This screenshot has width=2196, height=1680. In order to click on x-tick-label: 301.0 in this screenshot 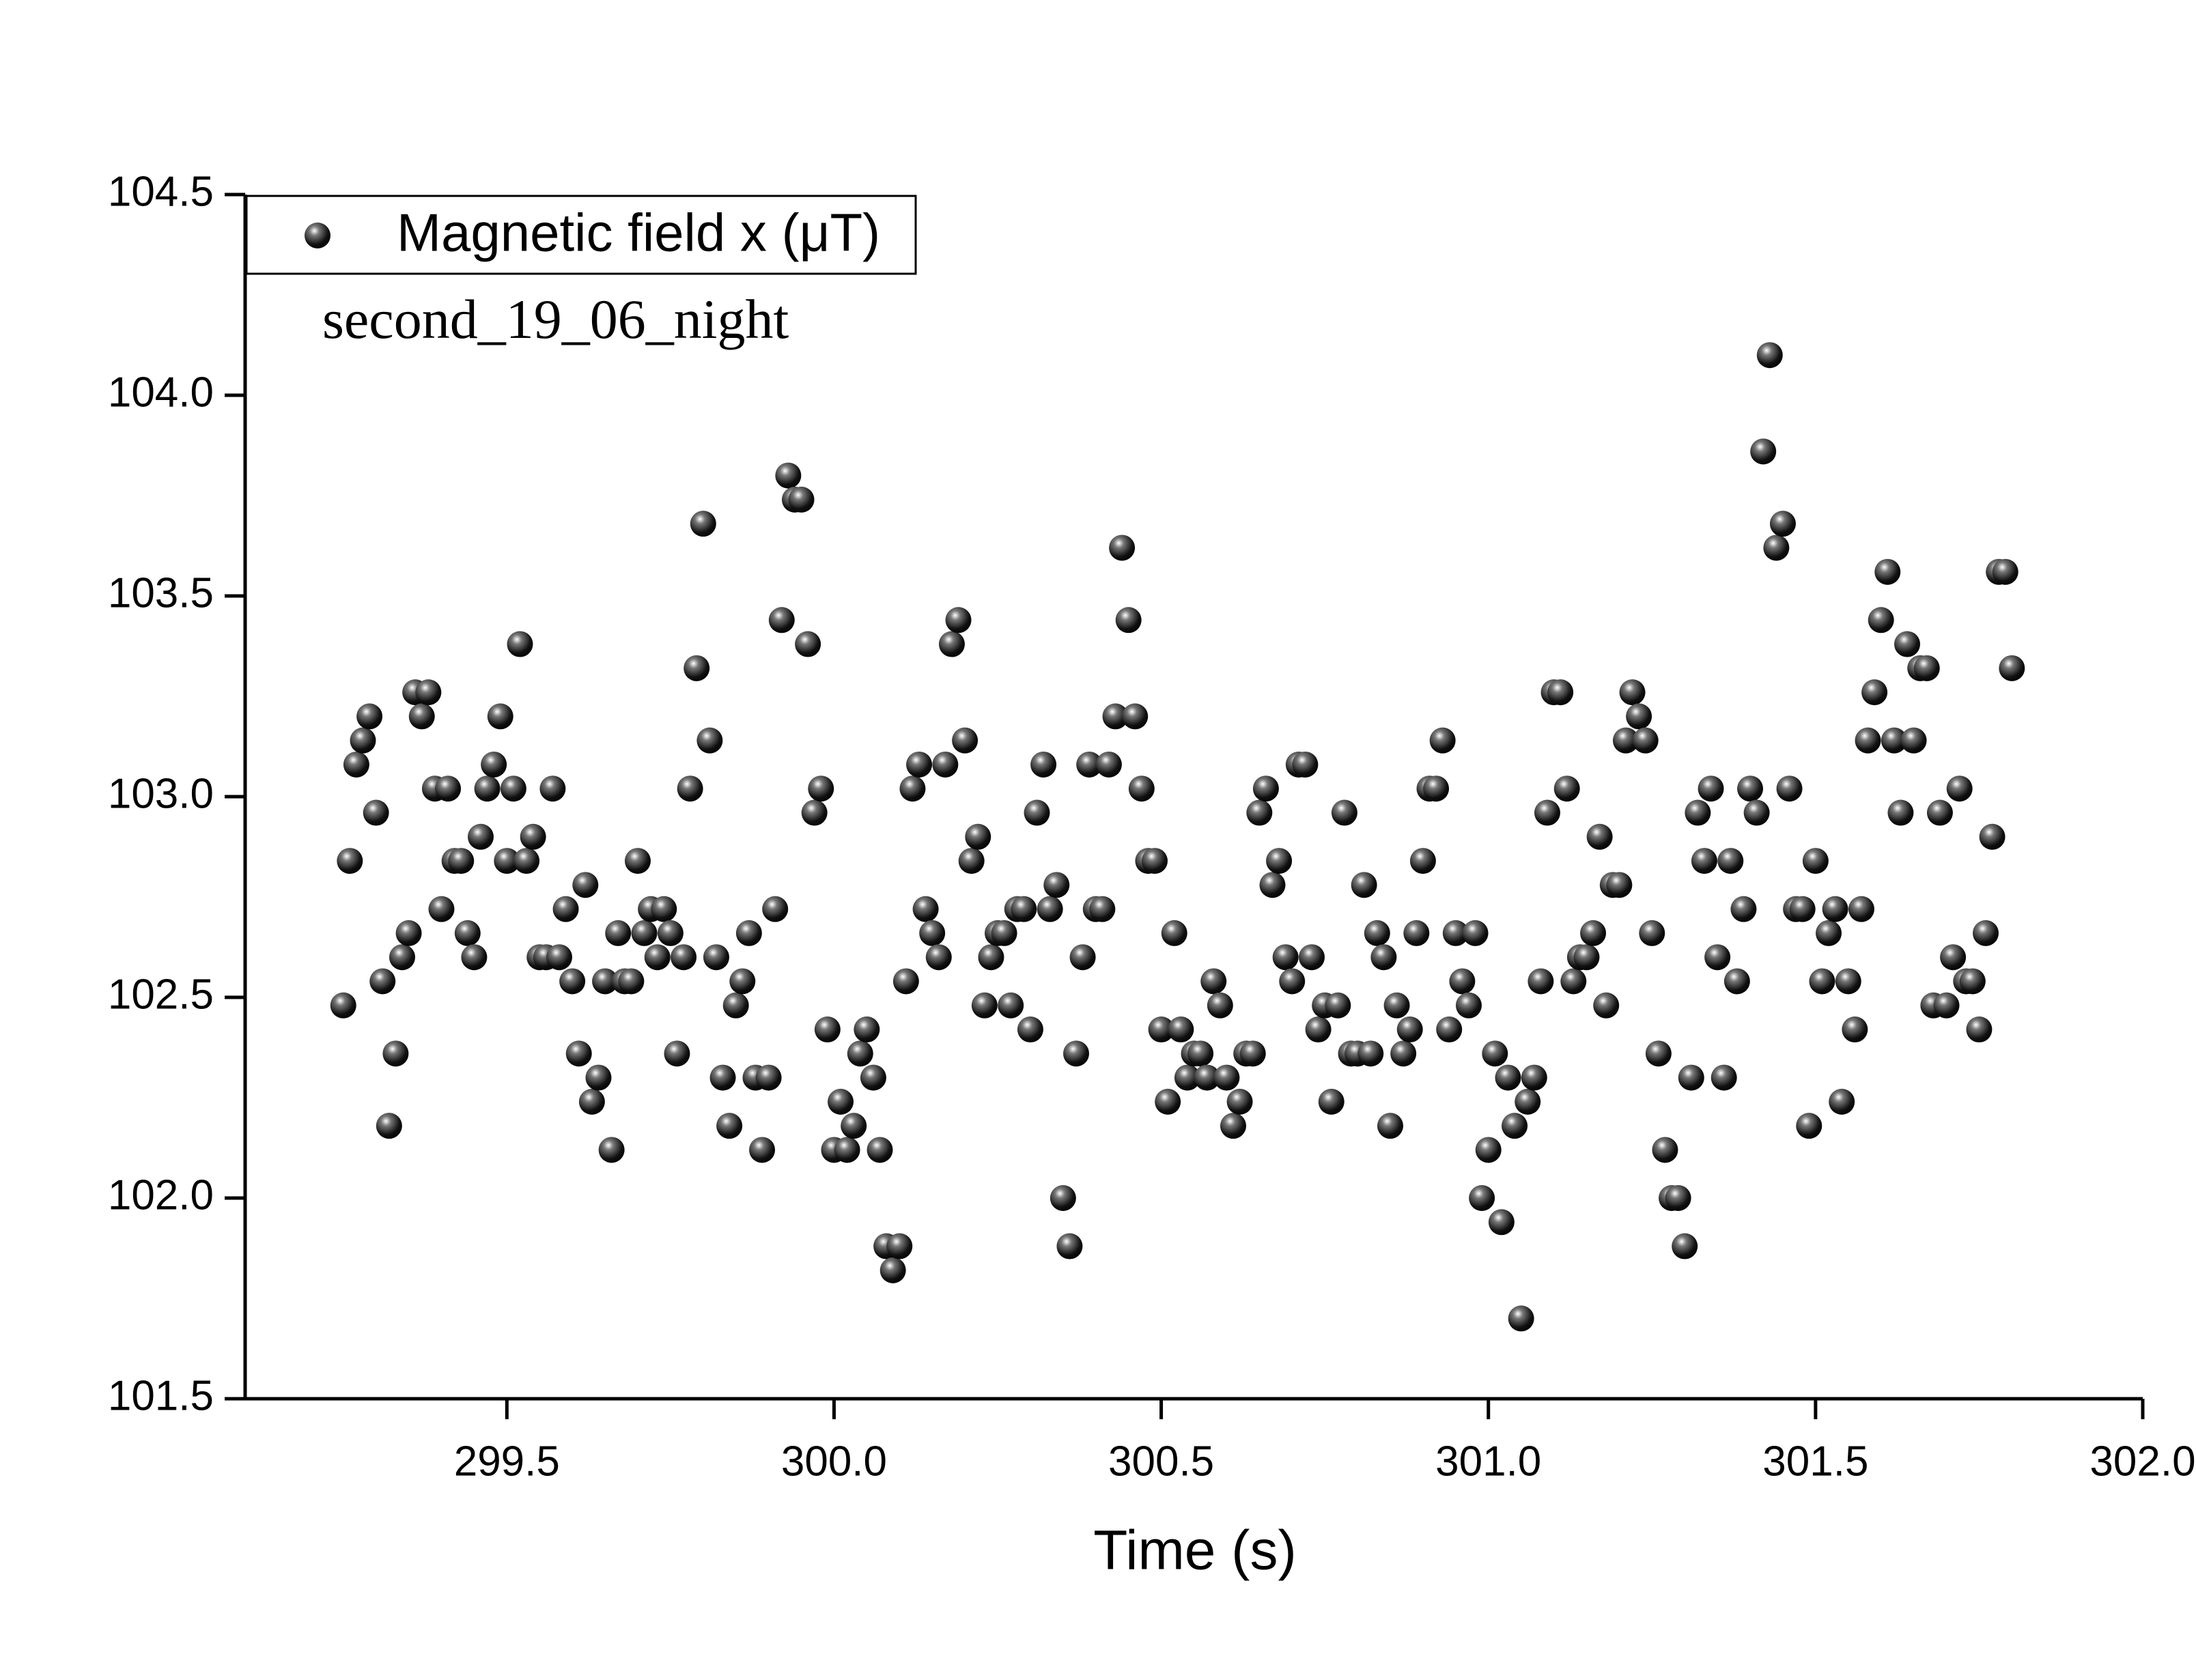, I will do `click(1488, 1461)`.